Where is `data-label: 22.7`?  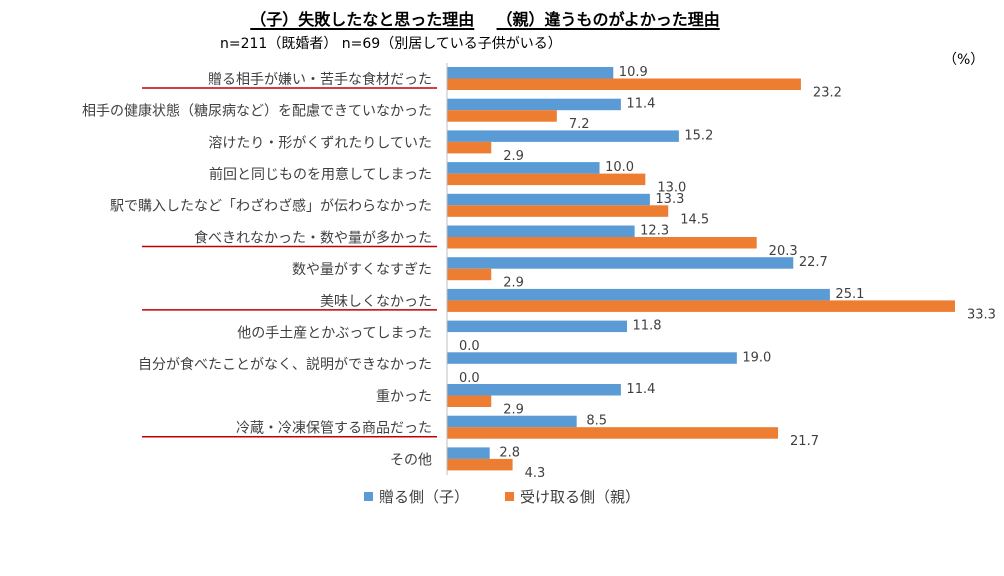 data-label: 22.7 is located at coordinates (813, 262).